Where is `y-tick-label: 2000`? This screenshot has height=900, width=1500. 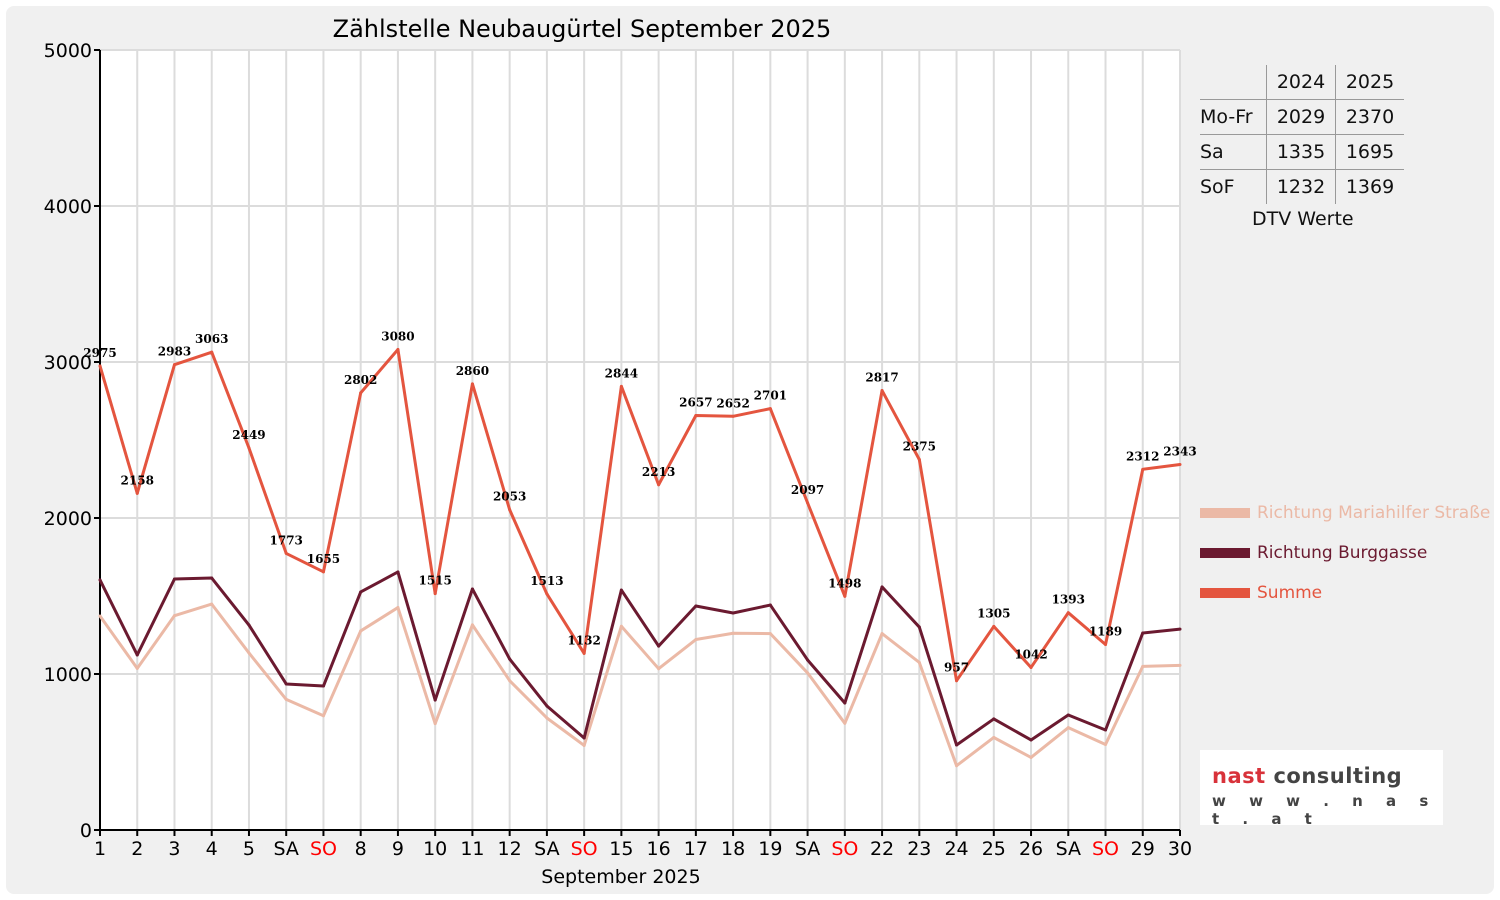
y-tick-label: 2000 is located at coordinates (68, 519).